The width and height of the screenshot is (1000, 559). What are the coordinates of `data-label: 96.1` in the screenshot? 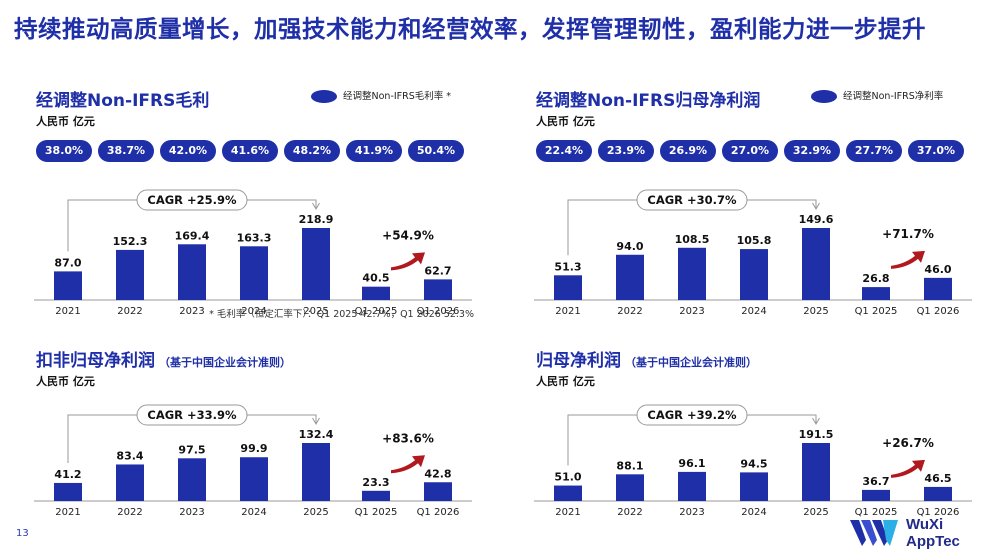 It's located at (691, 463).